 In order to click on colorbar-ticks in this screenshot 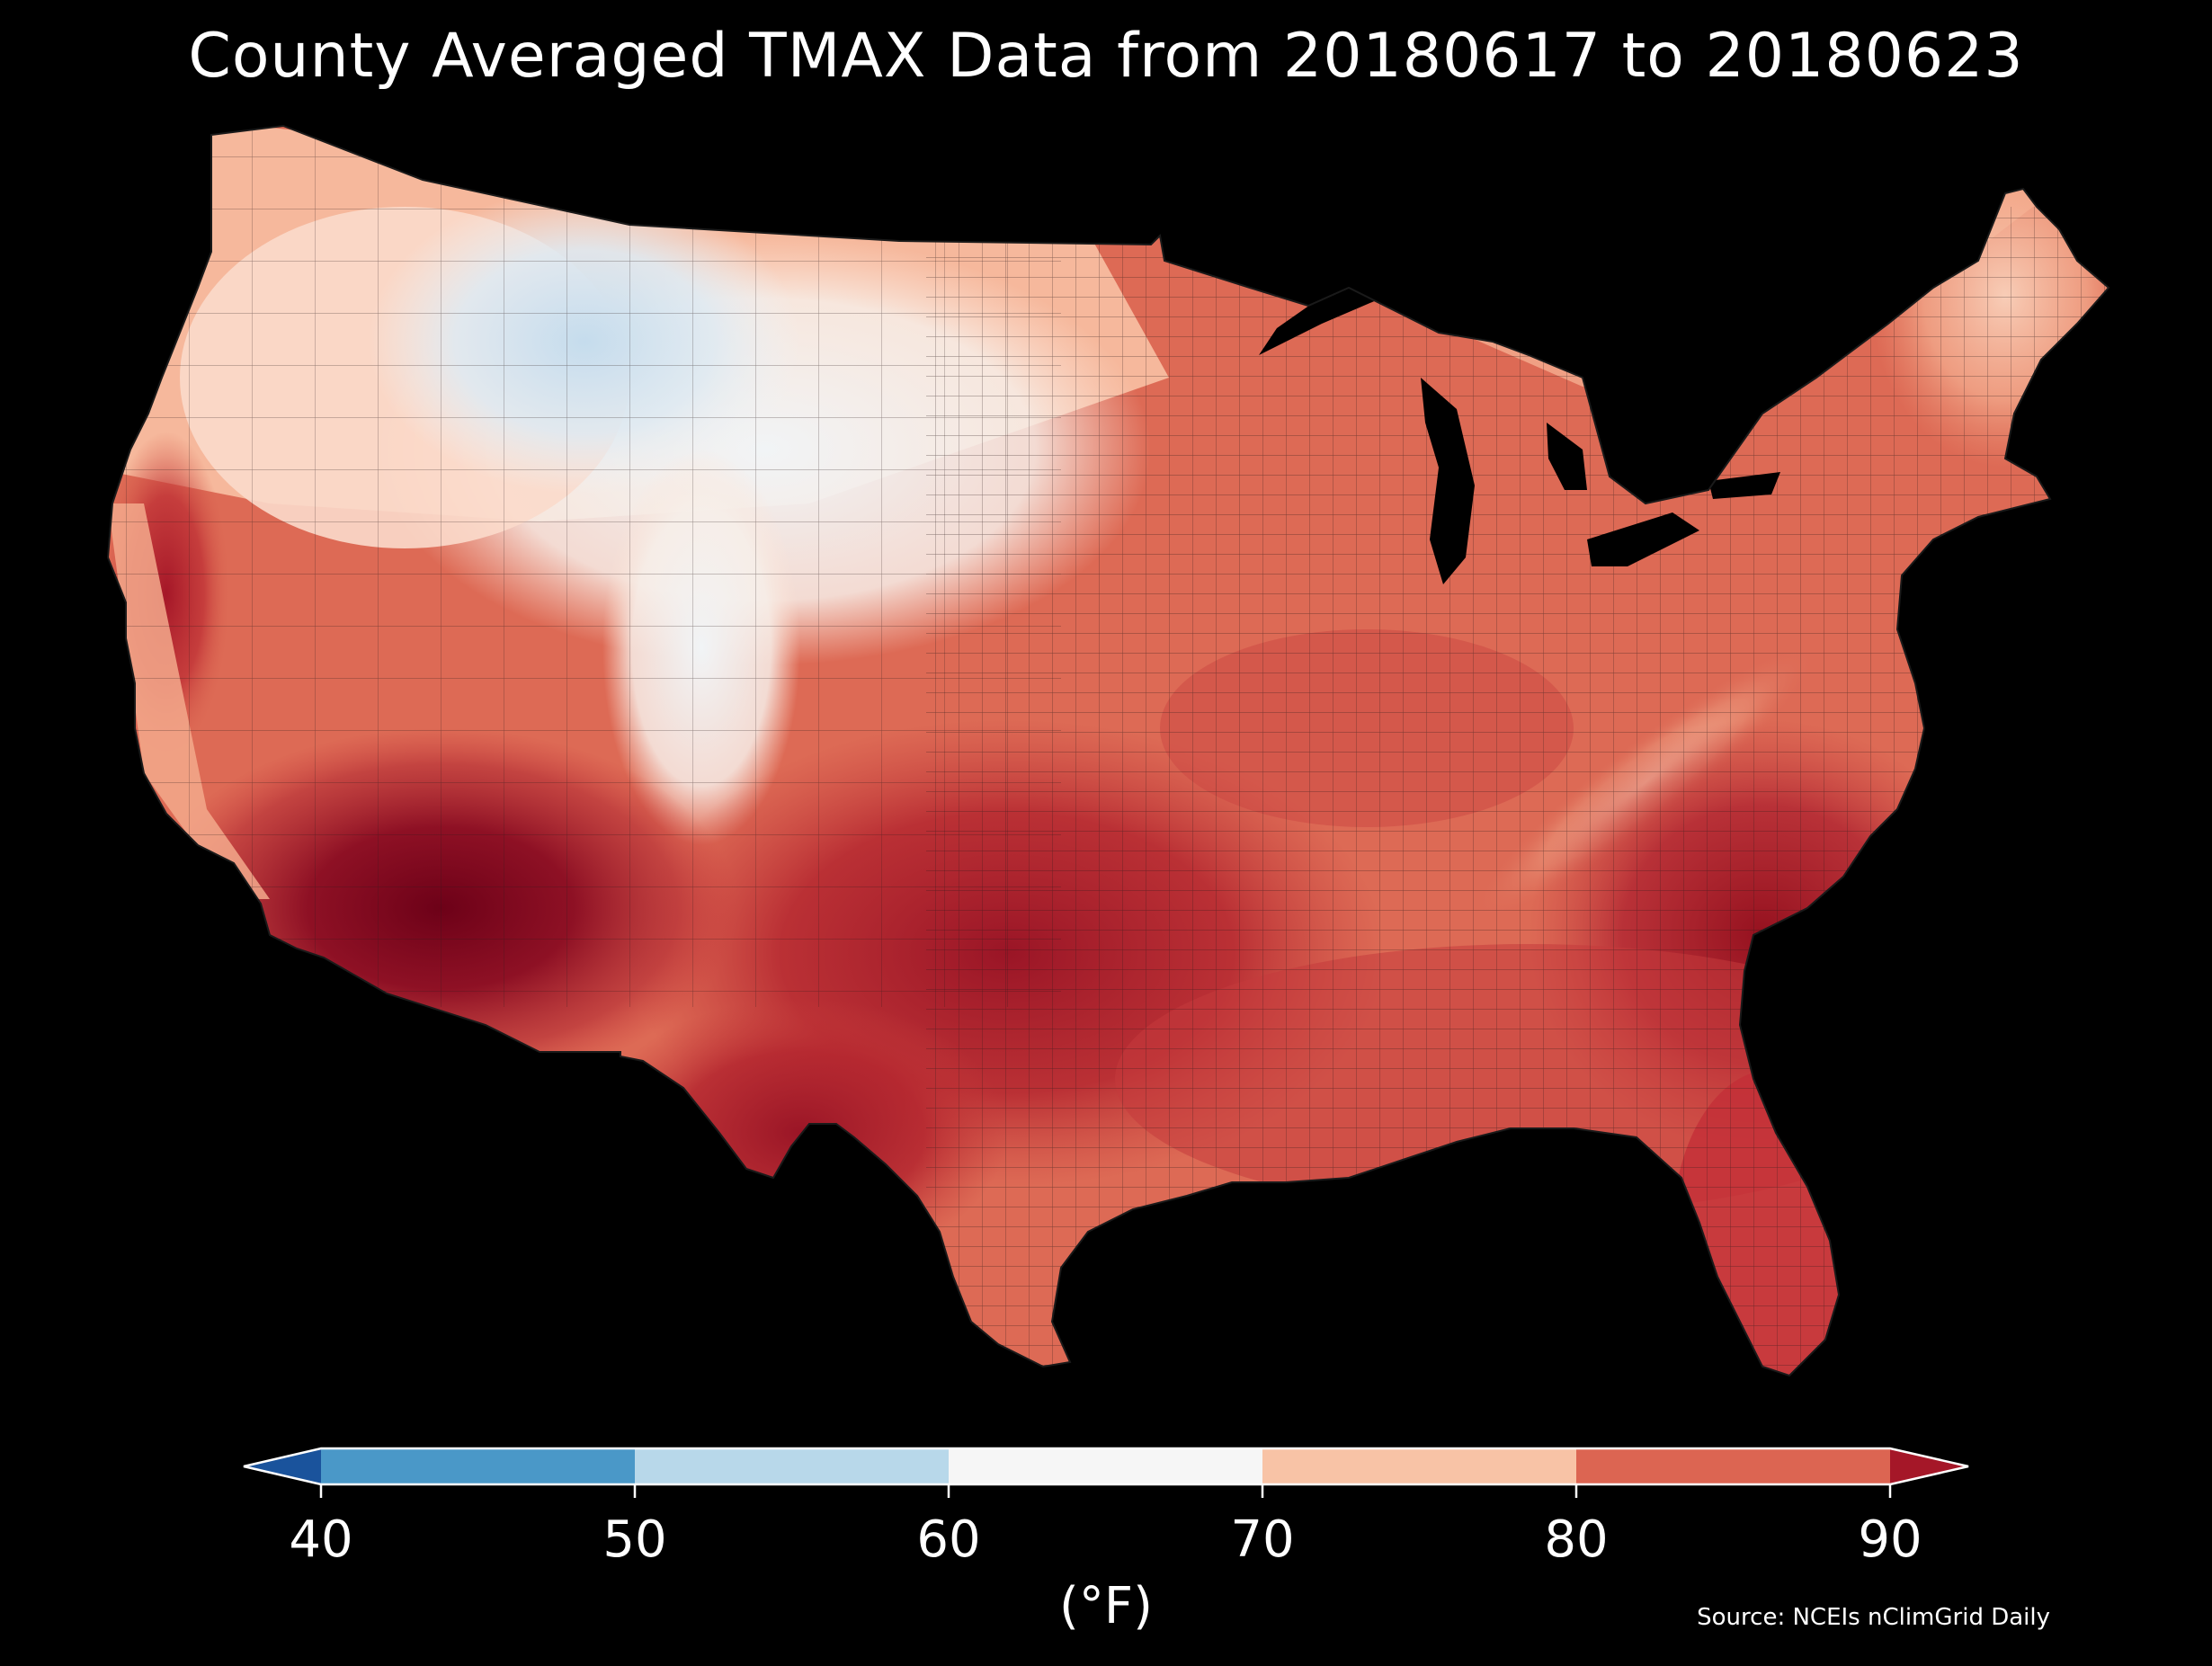, I will do `click(1105, 1491)`.